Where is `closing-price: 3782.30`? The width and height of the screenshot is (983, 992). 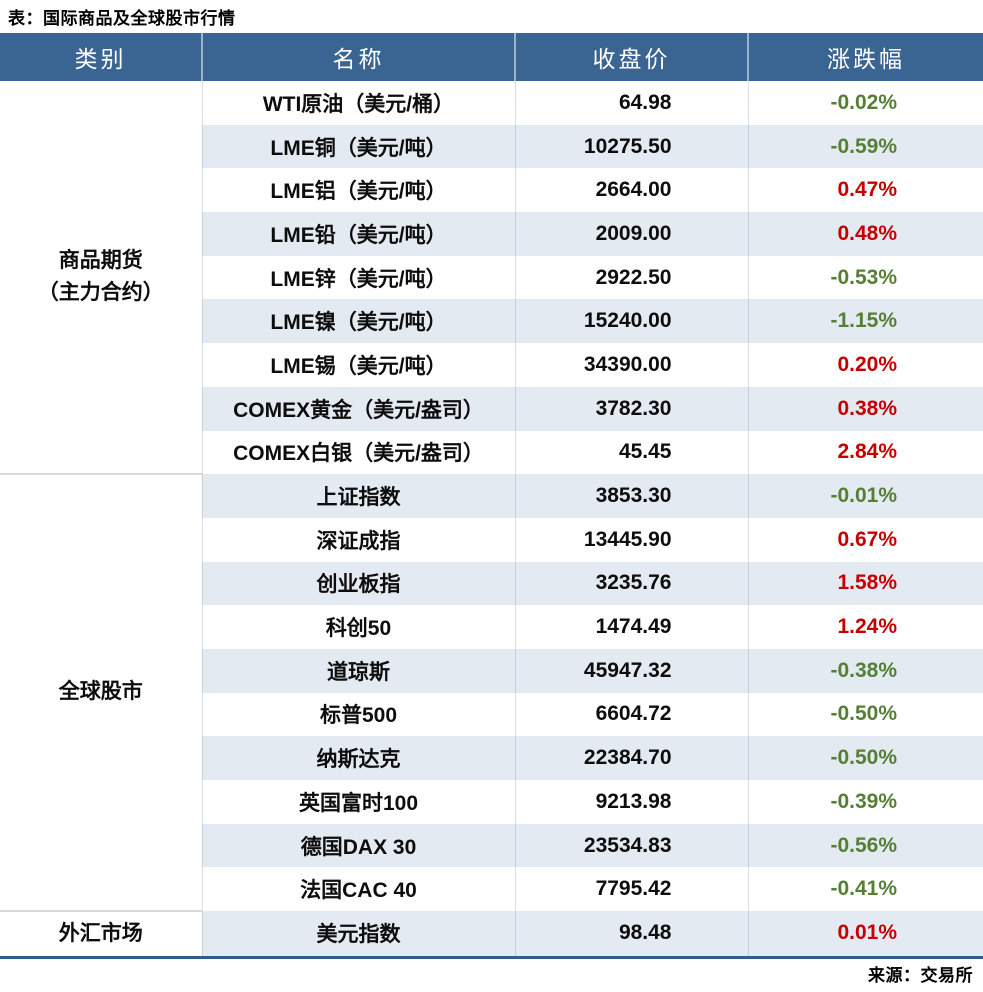
closing-price: 3782.30 is located at coordinates (631, 408).